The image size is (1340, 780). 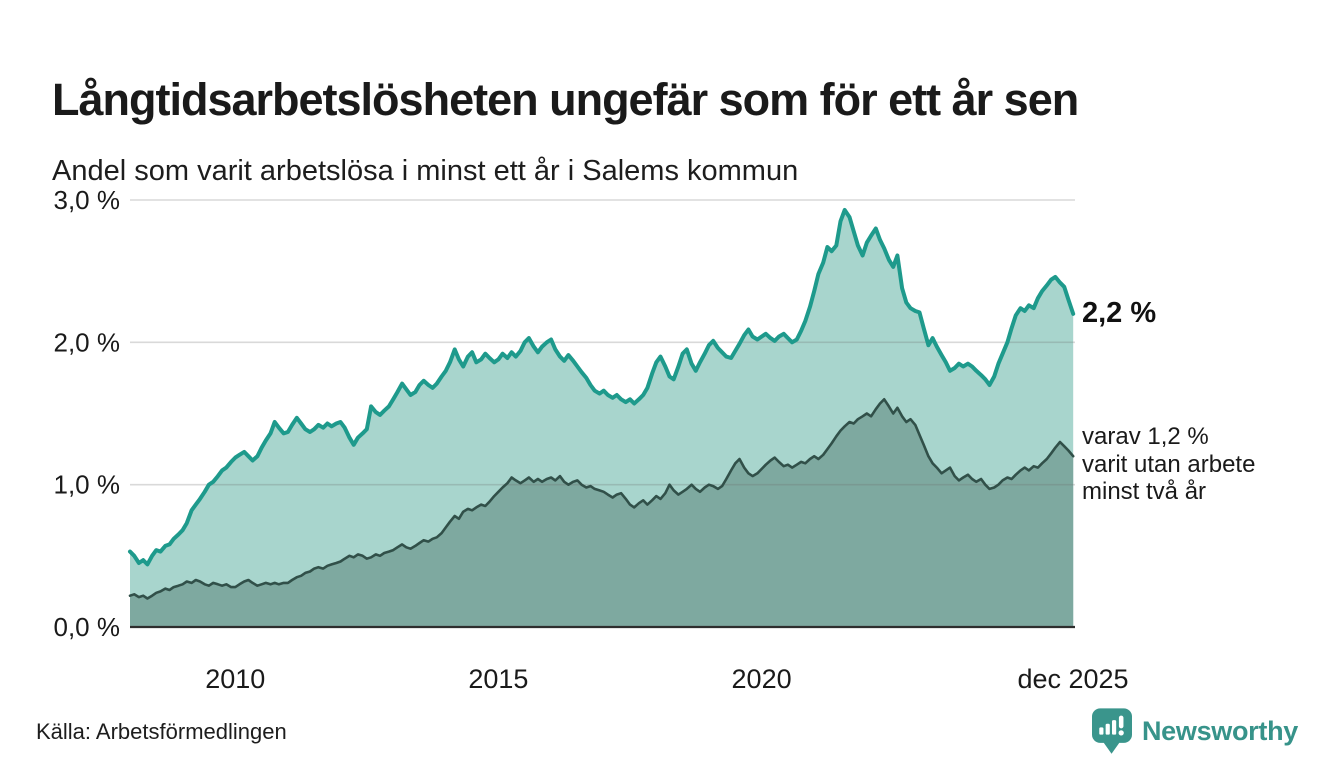 I want to click on x-tick-label: 2010, so click(x=235, y=679).